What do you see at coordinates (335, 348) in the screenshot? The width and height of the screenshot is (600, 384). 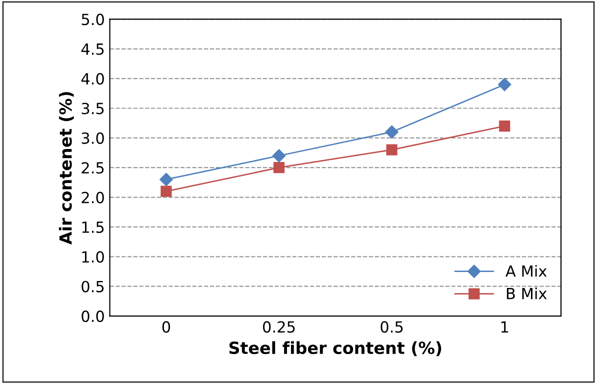 I see `x-axis-title: Steel fiber content (%)` at bounding box center [335, 348].